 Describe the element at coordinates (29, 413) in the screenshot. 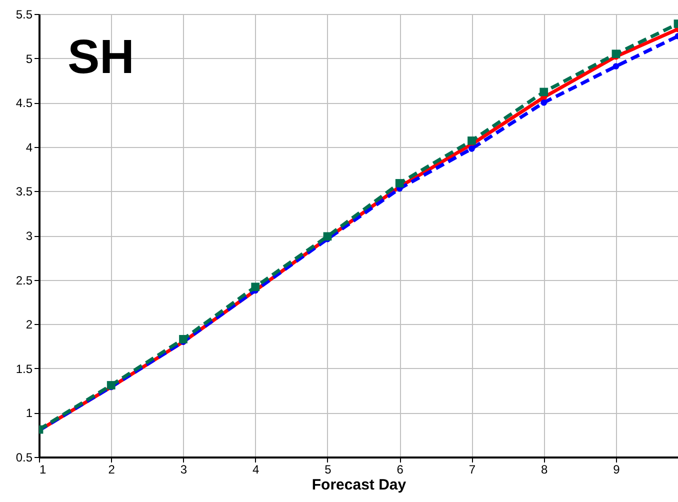

I see `y-tick-label: 1` at that location.